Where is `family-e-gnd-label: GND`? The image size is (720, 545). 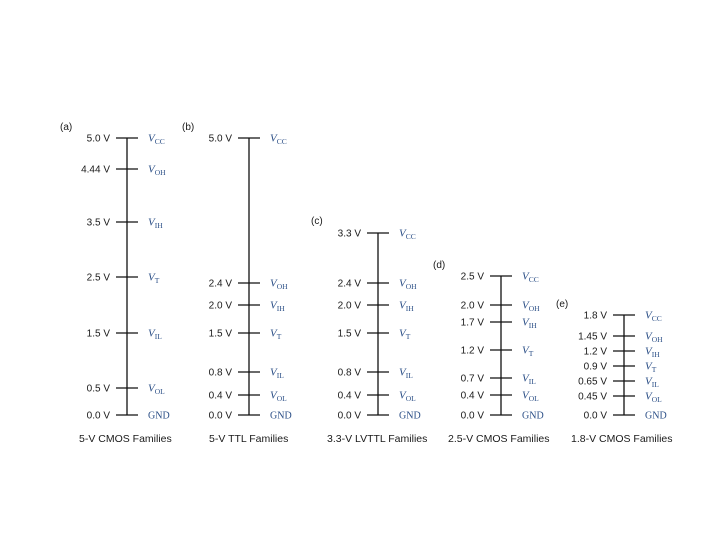
family-e-gnd-label: GND is located at coordinates (656, 416).